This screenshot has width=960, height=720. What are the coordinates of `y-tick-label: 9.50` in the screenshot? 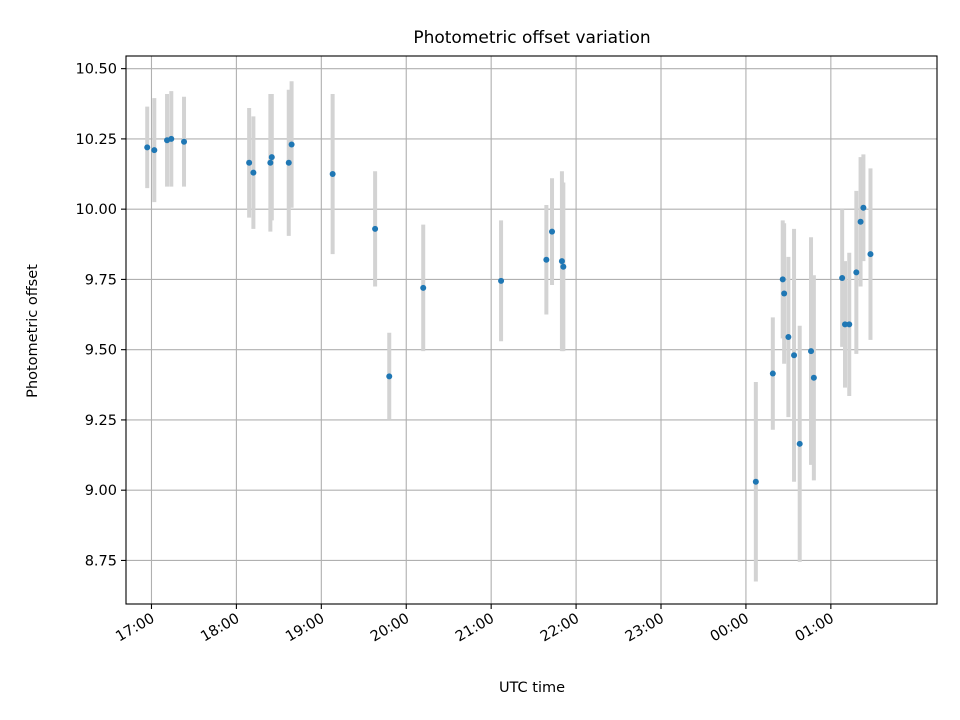 It's located at (101, 351).